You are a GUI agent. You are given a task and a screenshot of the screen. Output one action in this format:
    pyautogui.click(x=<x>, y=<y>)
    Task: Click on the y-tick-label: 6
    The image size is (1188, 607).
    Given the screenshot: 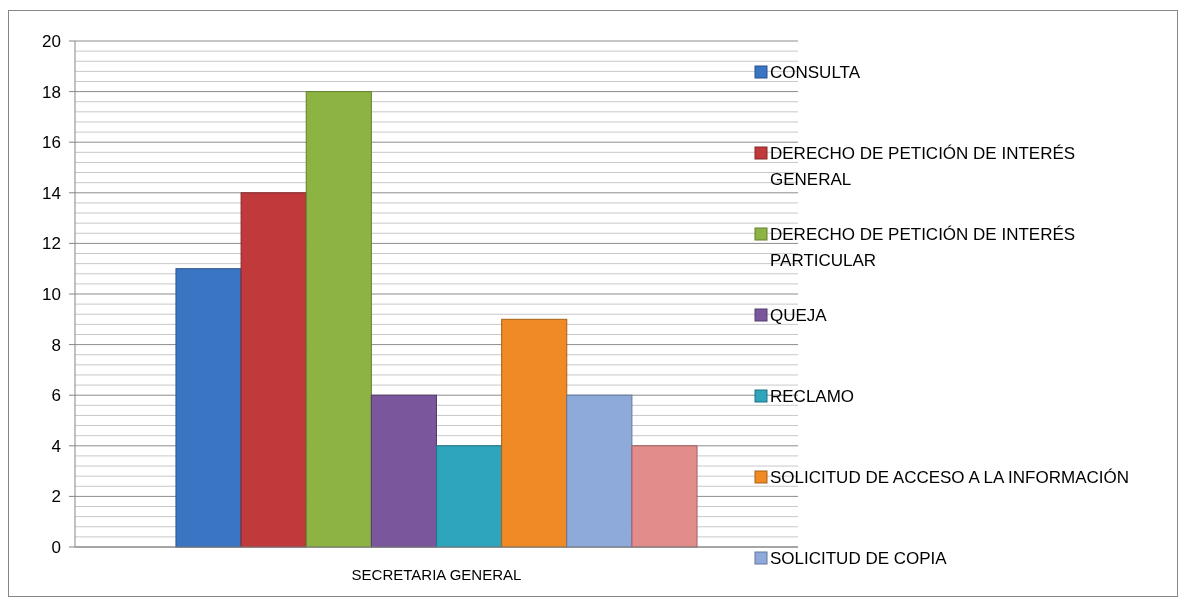 What is the action you would take?
    pyautogui.click(x=56, y=396)
    